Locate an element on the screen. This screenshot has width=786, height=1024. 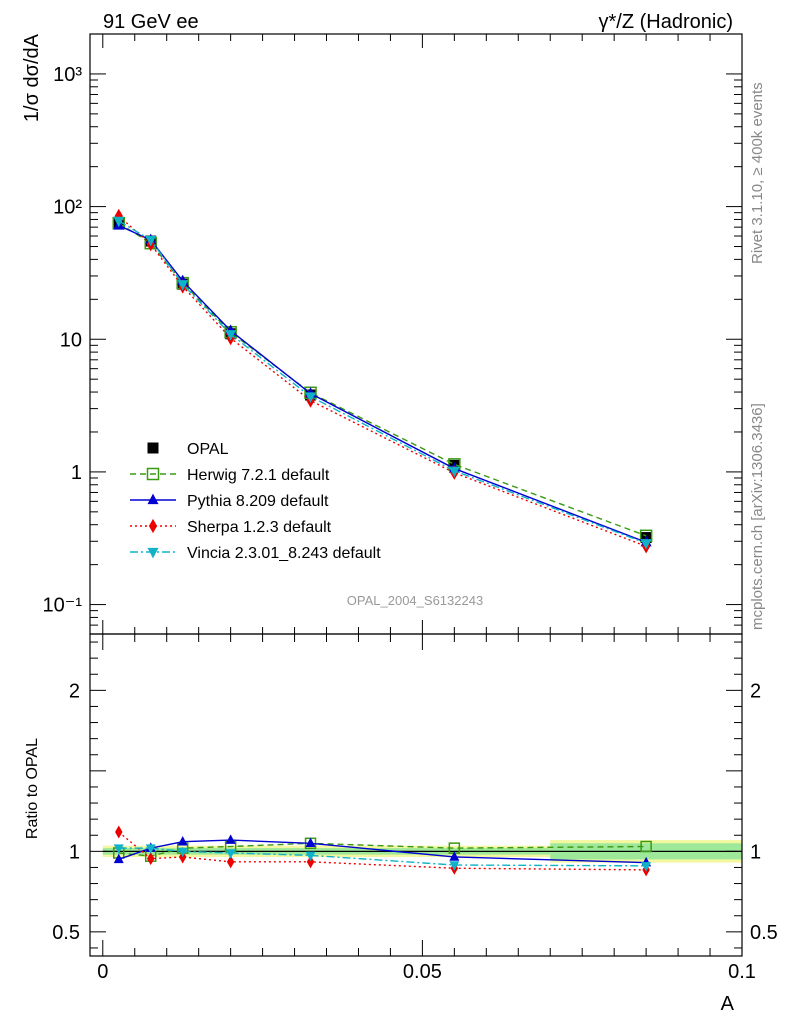
mcplots-text: mcplots.cern.ch [arXiv:1306.3436] is located at coordinates (757, 516).